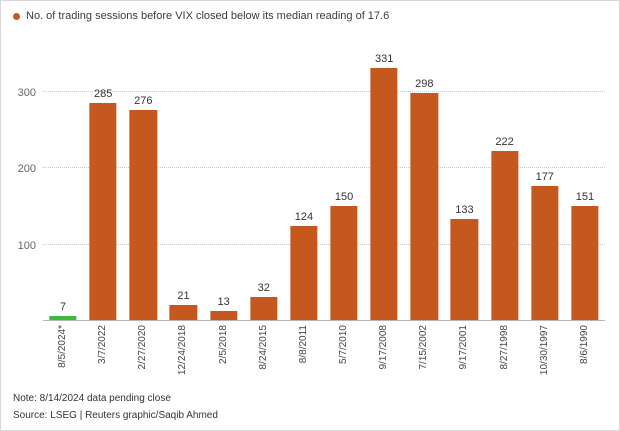  I want to click on x-tick: 9/17/2008, so click(384, 364).